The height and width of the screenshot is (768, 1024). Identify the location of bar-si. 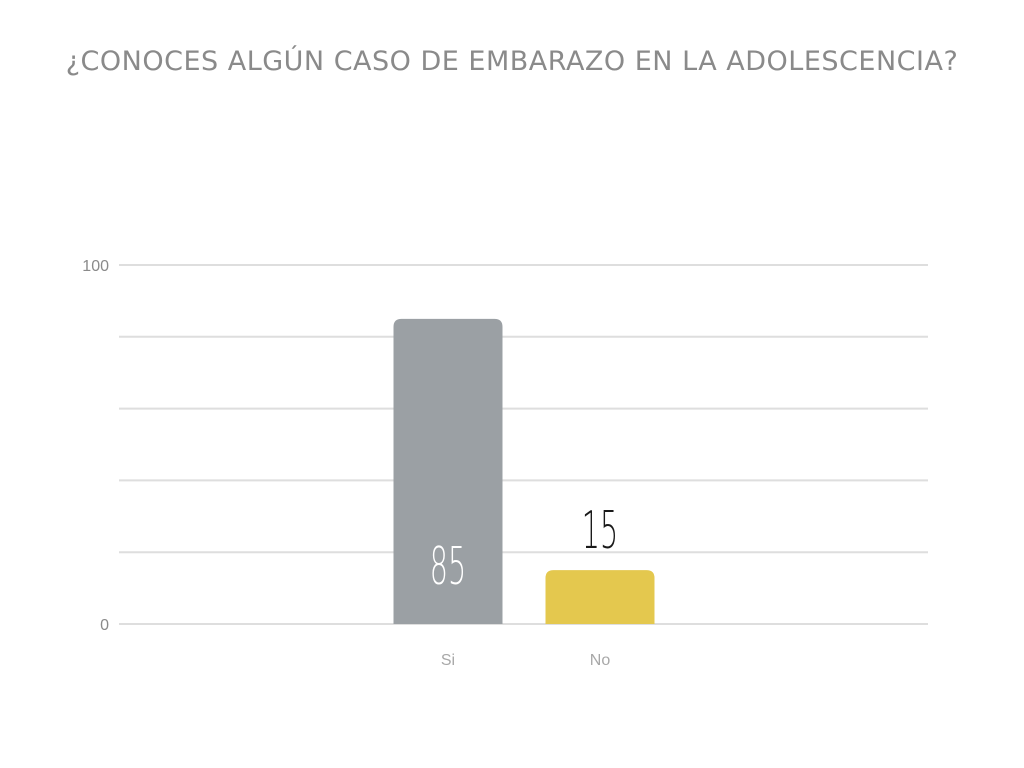
(448, 471).